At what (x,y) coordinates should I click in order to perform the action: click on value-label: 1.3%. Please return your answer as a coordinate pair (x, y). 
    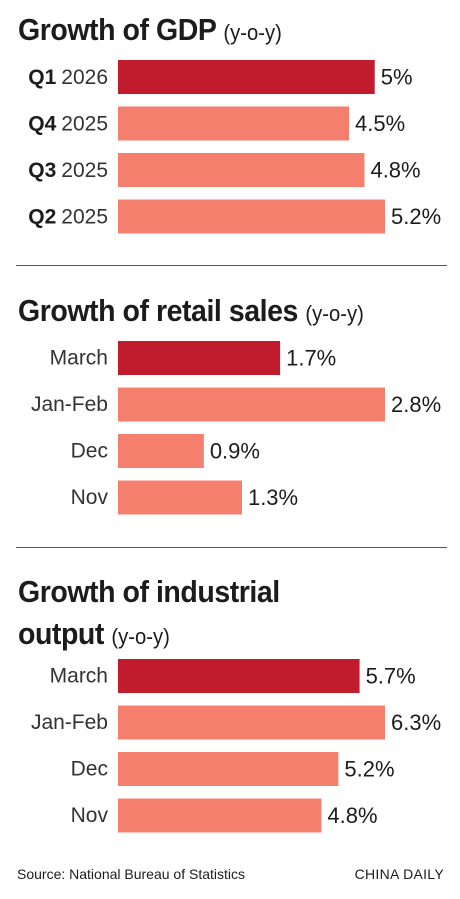
    Looking at the image, I should click on (273, 497).